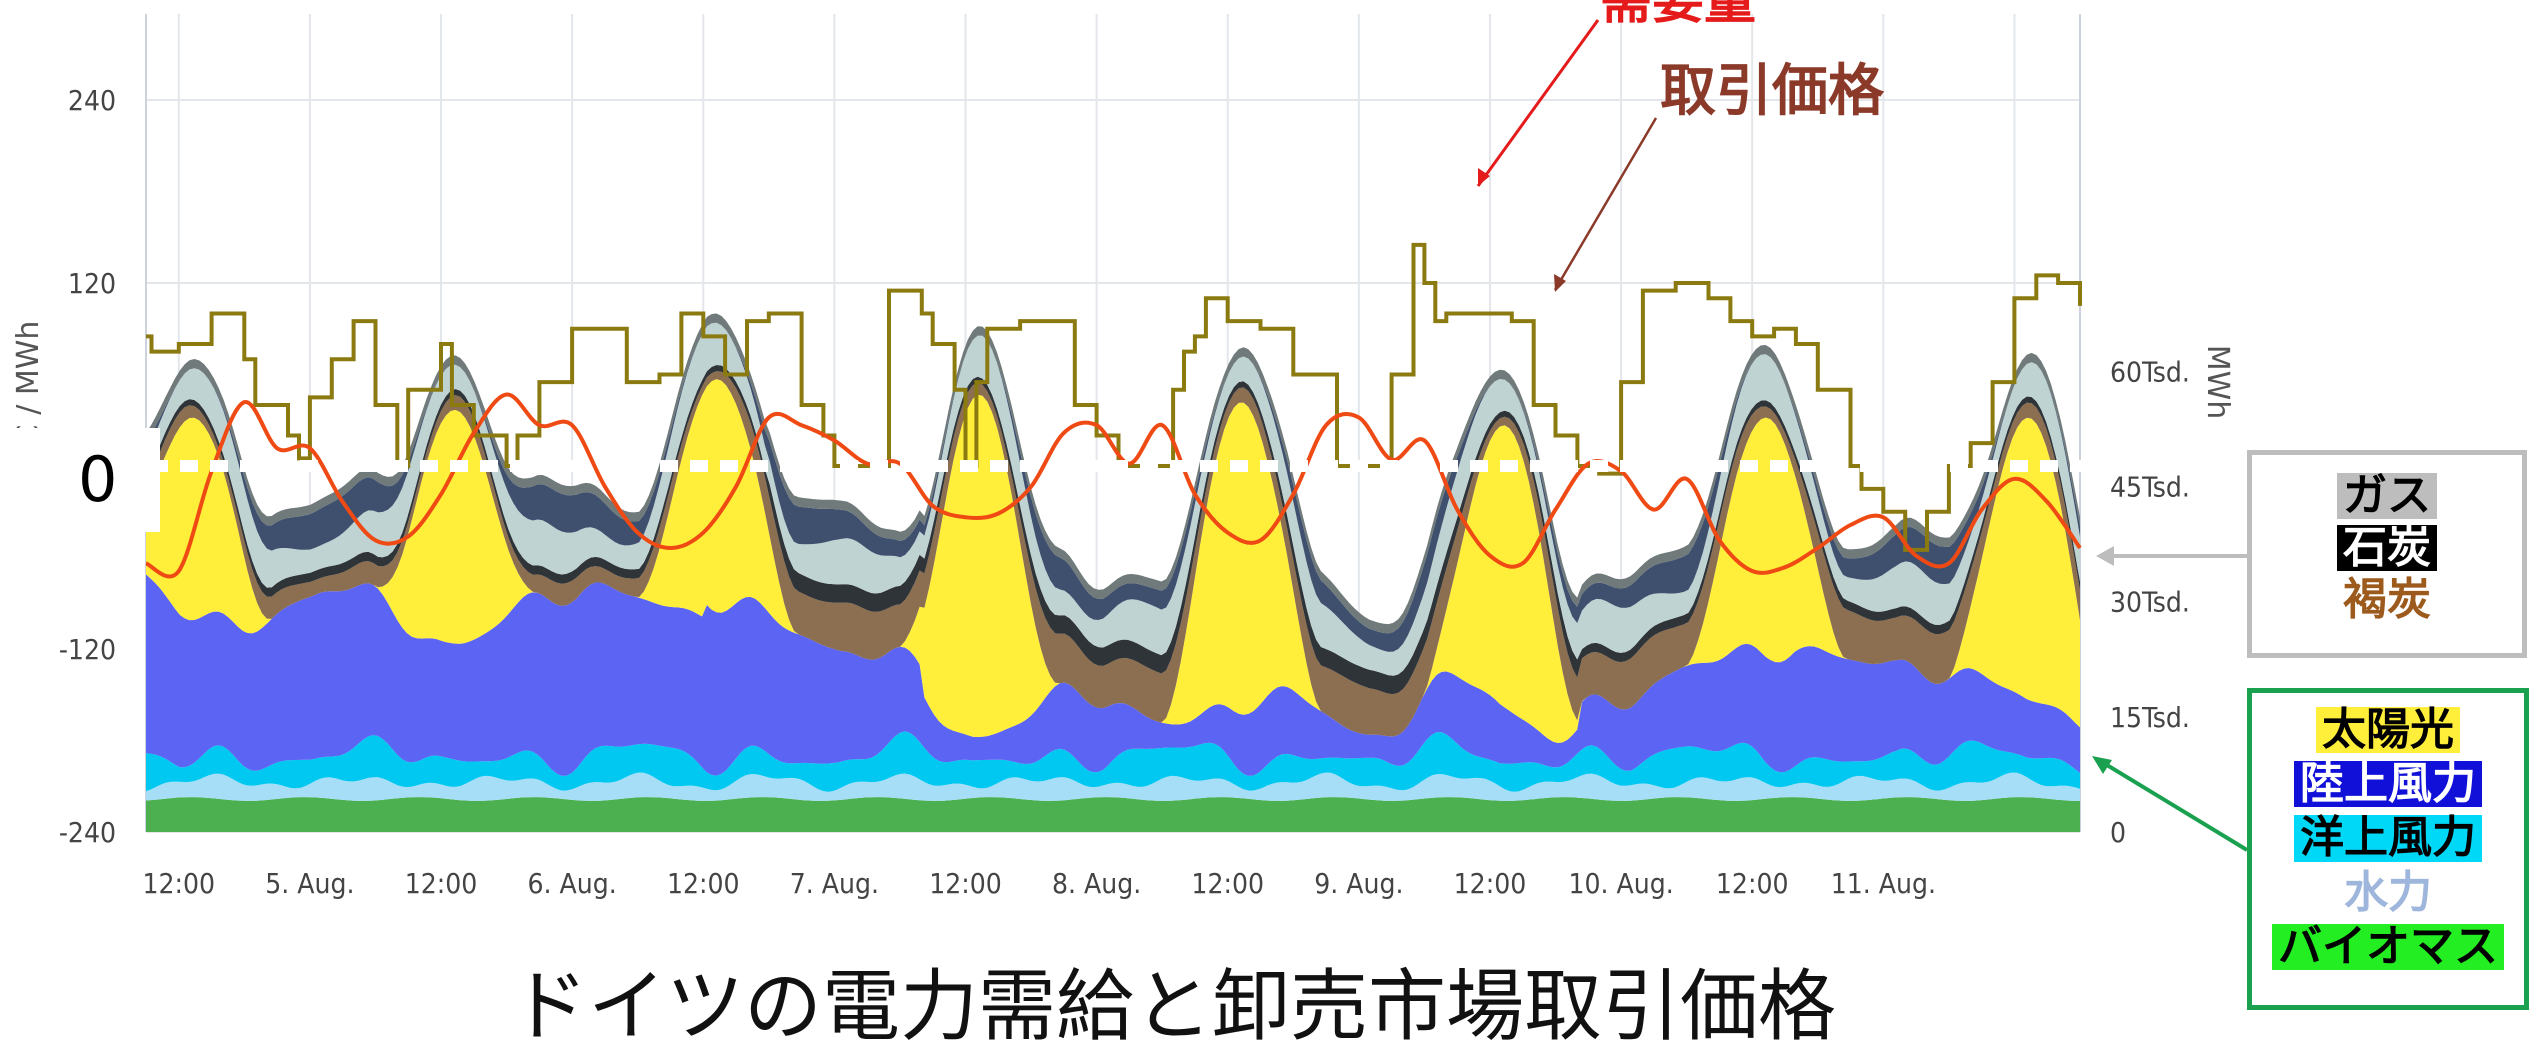  What do you see at coordinates (1096, 883) in the screenshot?
I see `x-tick-label: 8. Aug.` at bounding box center [1096, 883].